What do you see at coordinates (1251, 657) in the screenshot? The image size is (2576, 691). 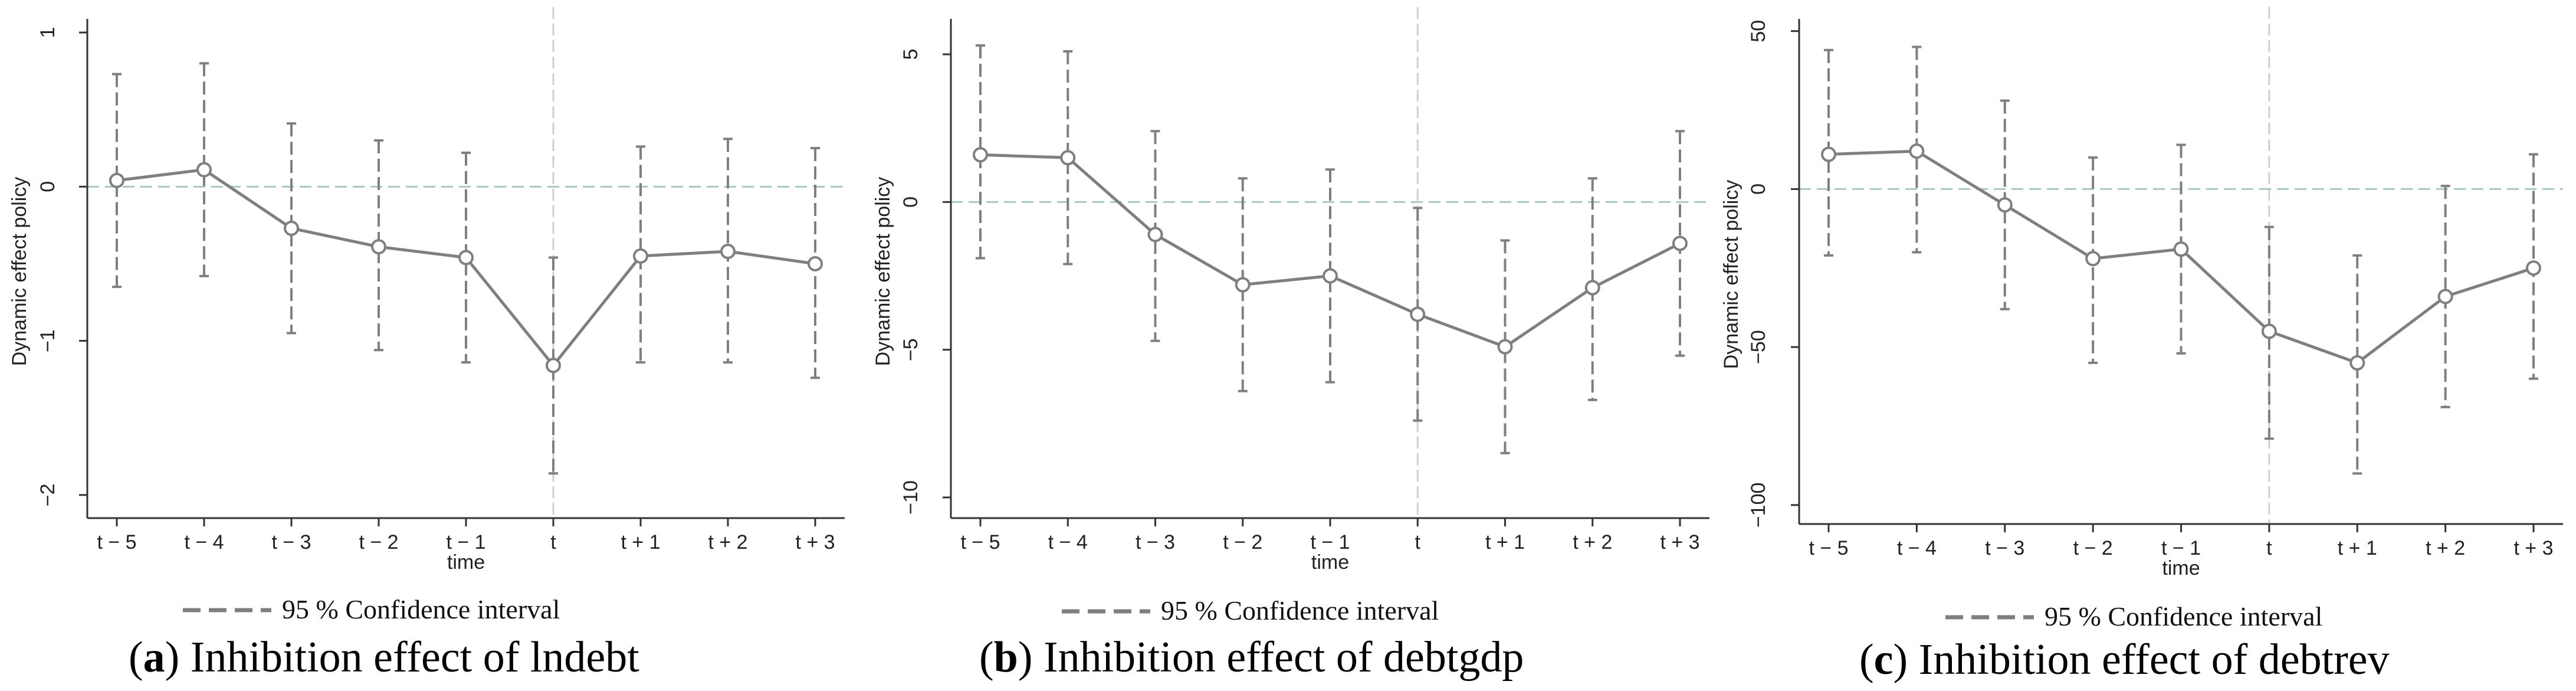 I see `panel-caption: (b) Inhibition effect of debtgdp` at bounding box center [1251, 657].